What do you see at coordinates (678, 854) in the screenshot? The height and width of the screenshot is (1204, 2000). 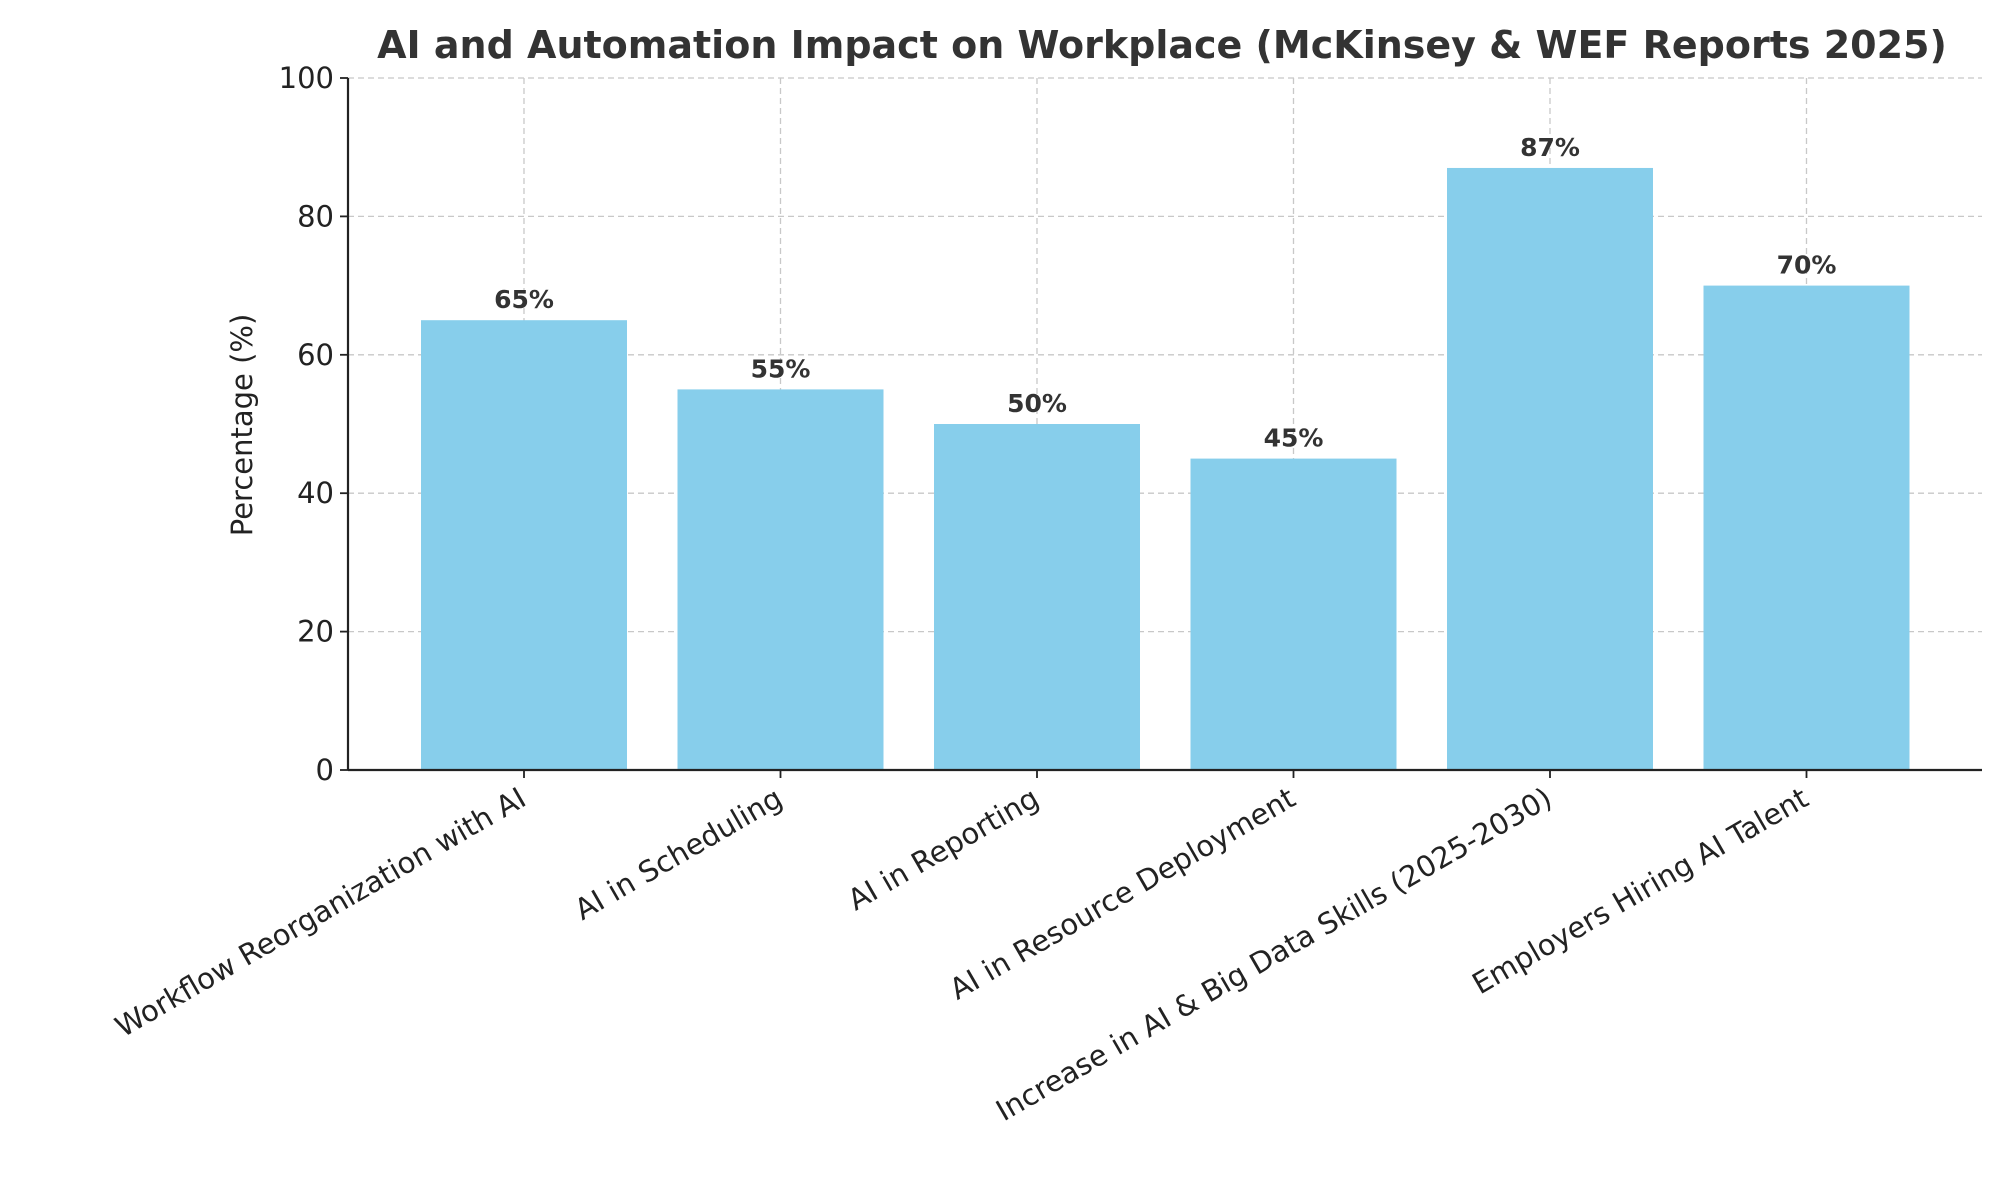 I see `x-tick-label: AI in Scheduling` at bounding box center [678, 854].